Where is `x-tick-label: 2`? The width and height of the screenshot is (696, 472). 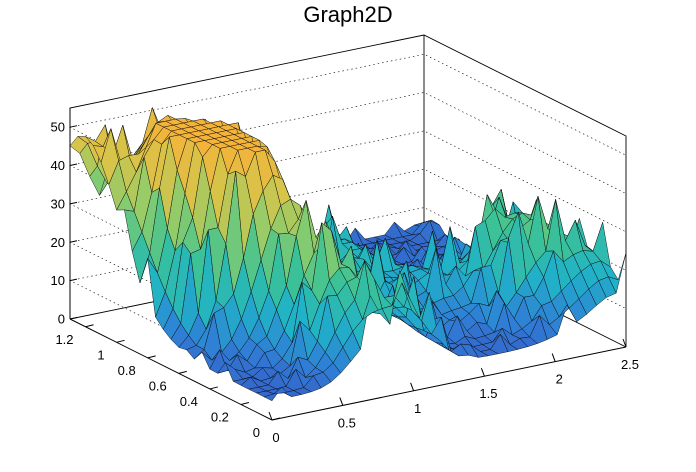
x-tick-label: 2 is located at coordinates (559, 379).